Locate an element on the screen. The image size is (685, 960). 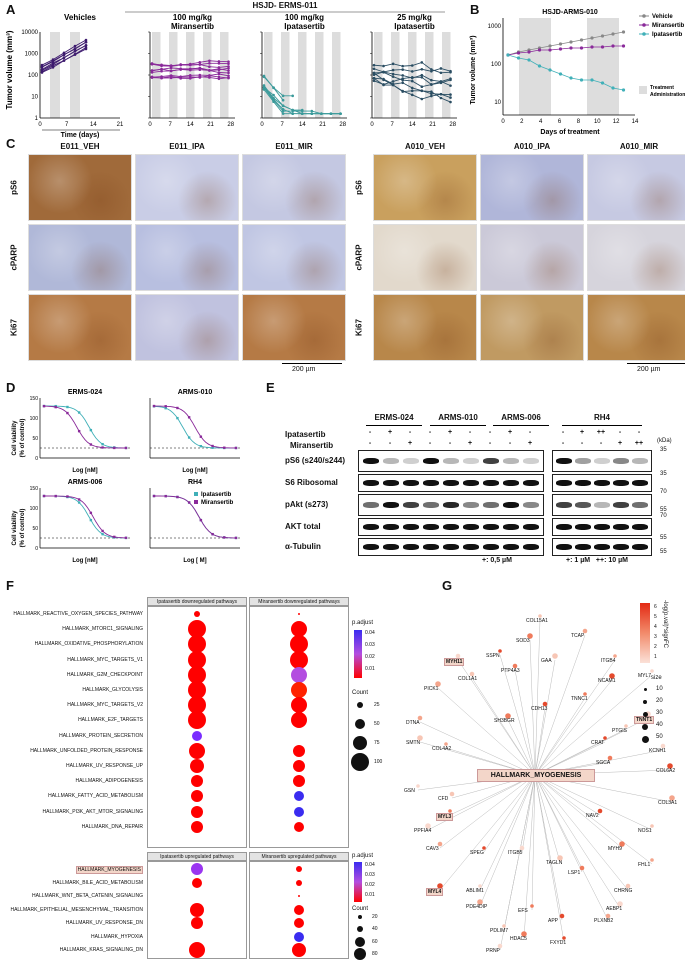
ihc-col-label: E011_IPA is located at coordinates (187, 146).